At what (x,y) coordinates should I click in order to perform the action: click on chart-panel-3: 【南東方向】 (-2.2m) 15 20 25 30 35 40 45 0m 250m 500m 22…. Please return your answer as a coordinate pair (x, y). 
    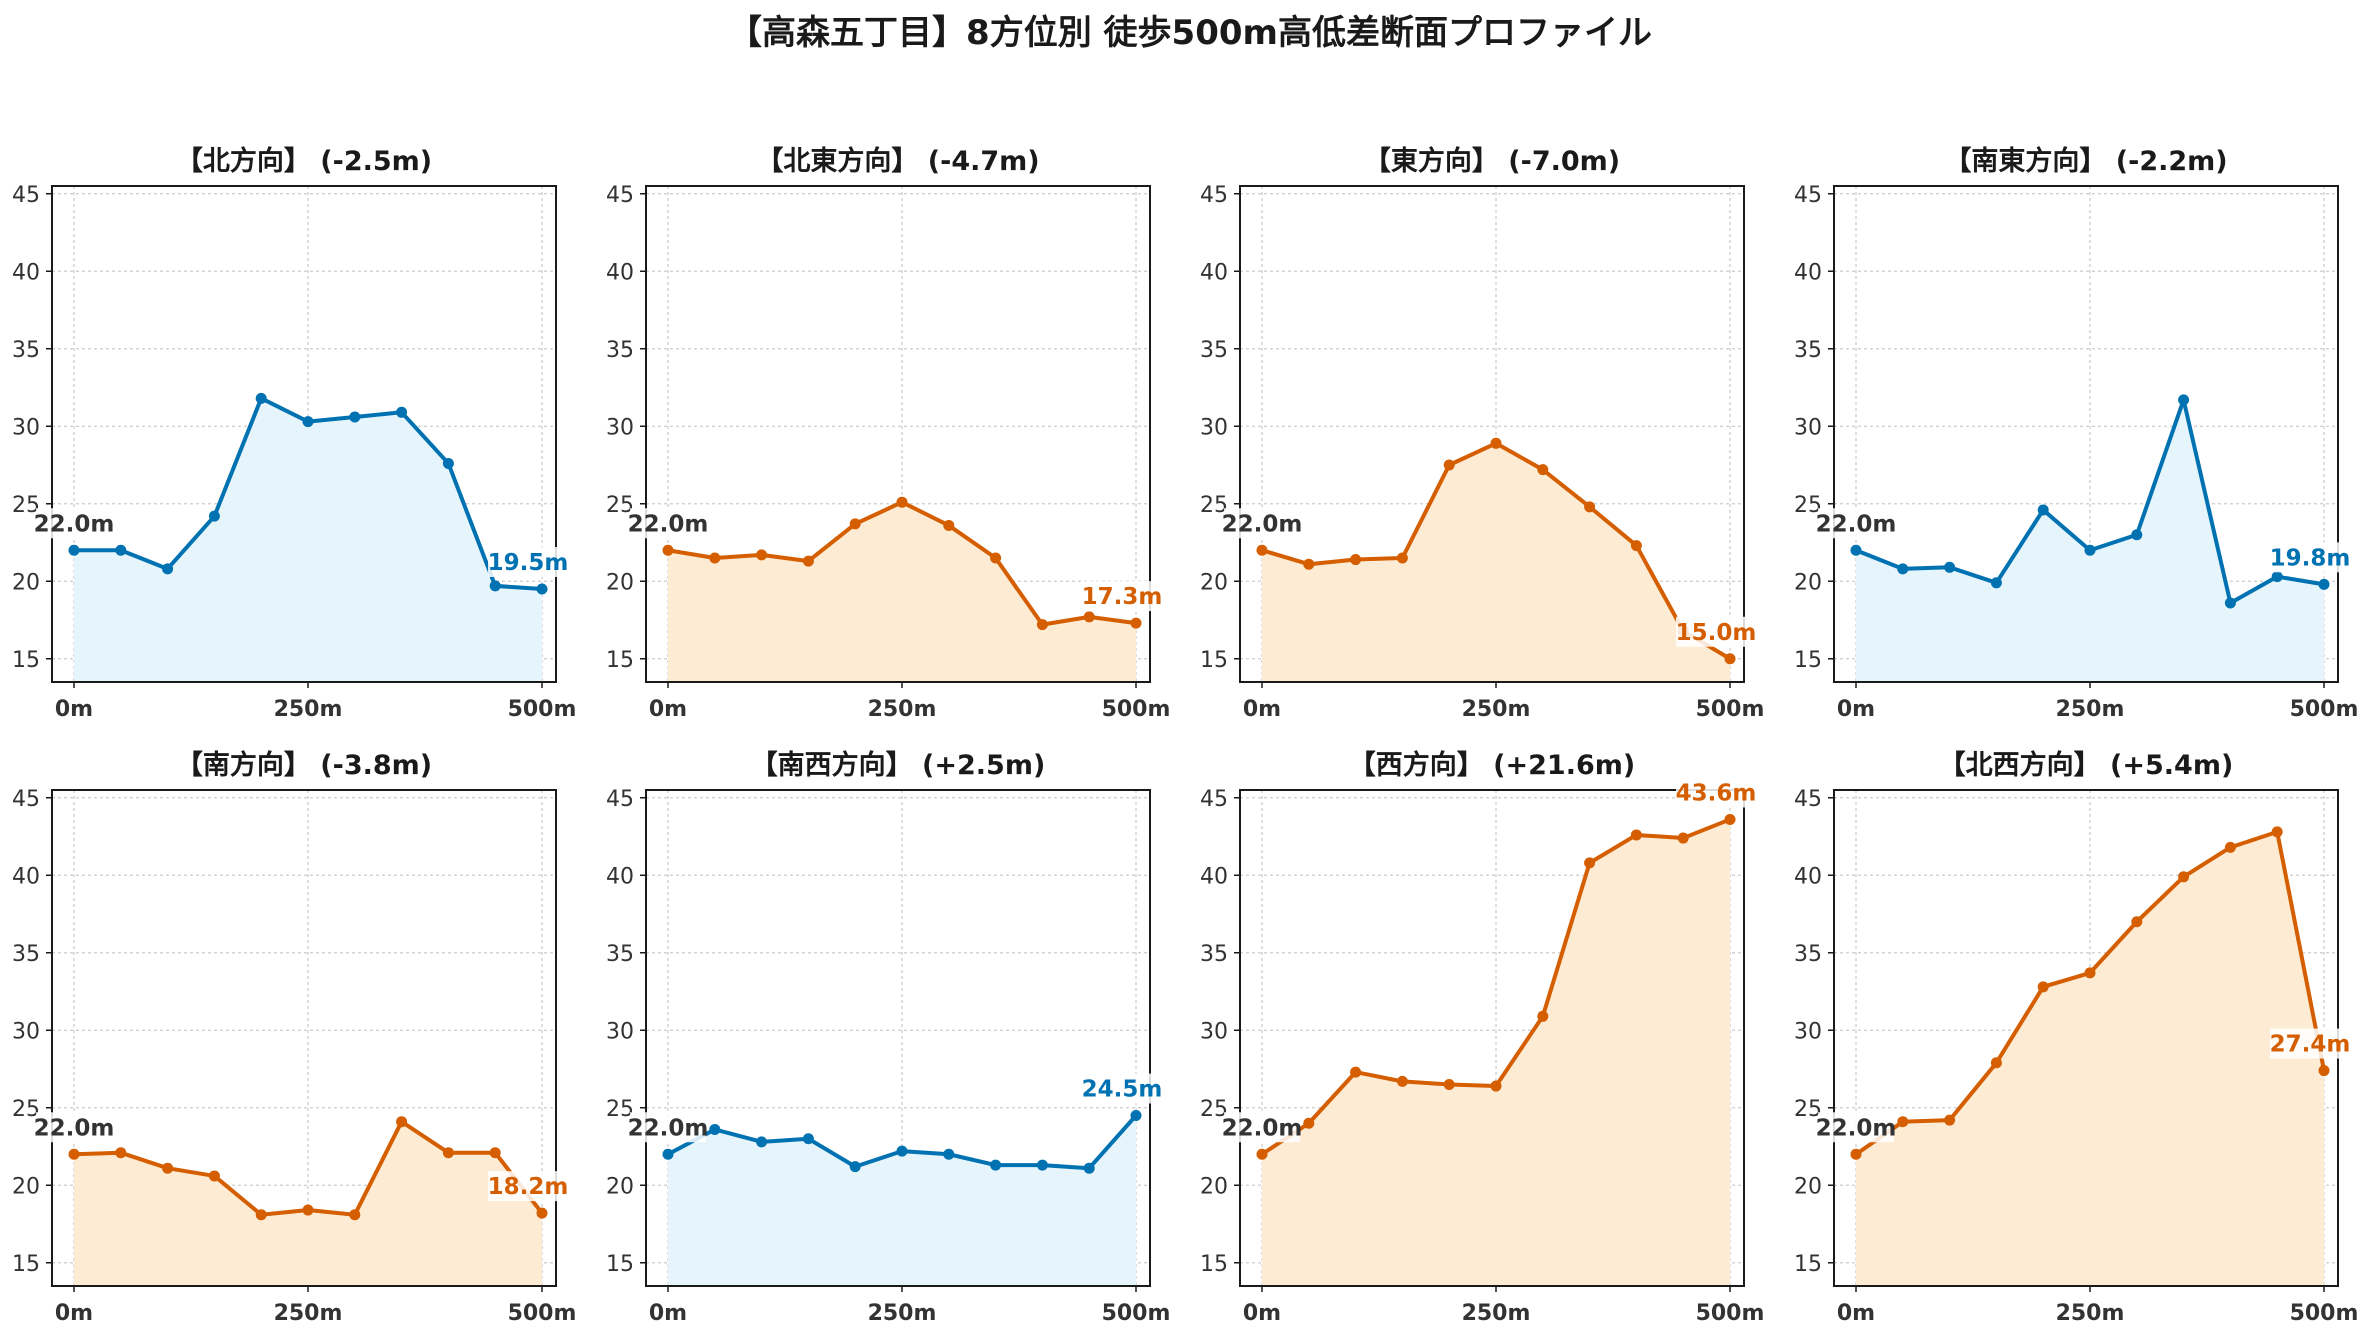
    Looking at the image, I should click on (2076, 433).